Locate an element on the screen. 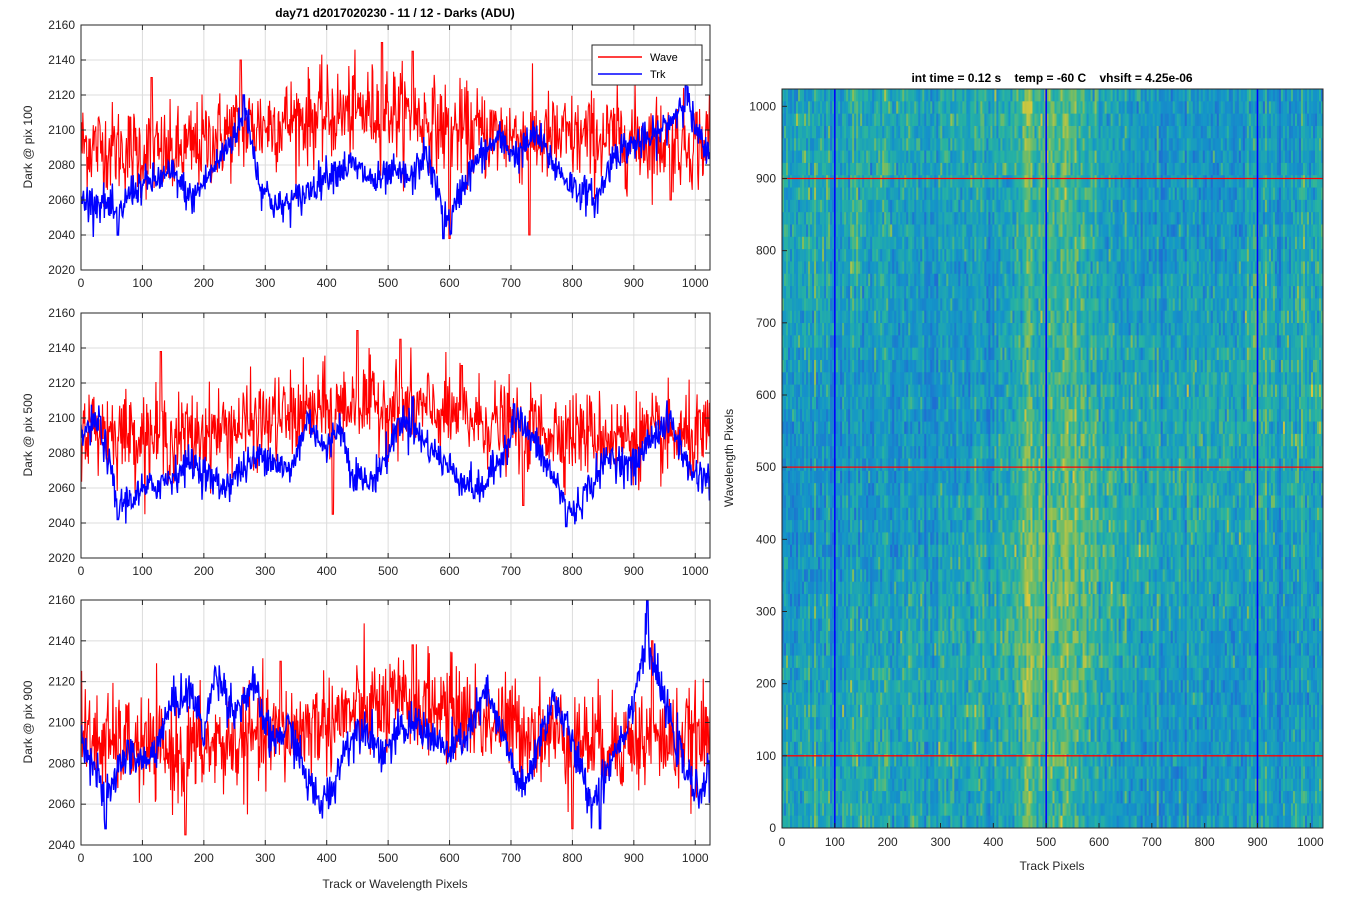  panel-3-ylabel: Dark @ pix 900 is located at coordinates (28, 721).